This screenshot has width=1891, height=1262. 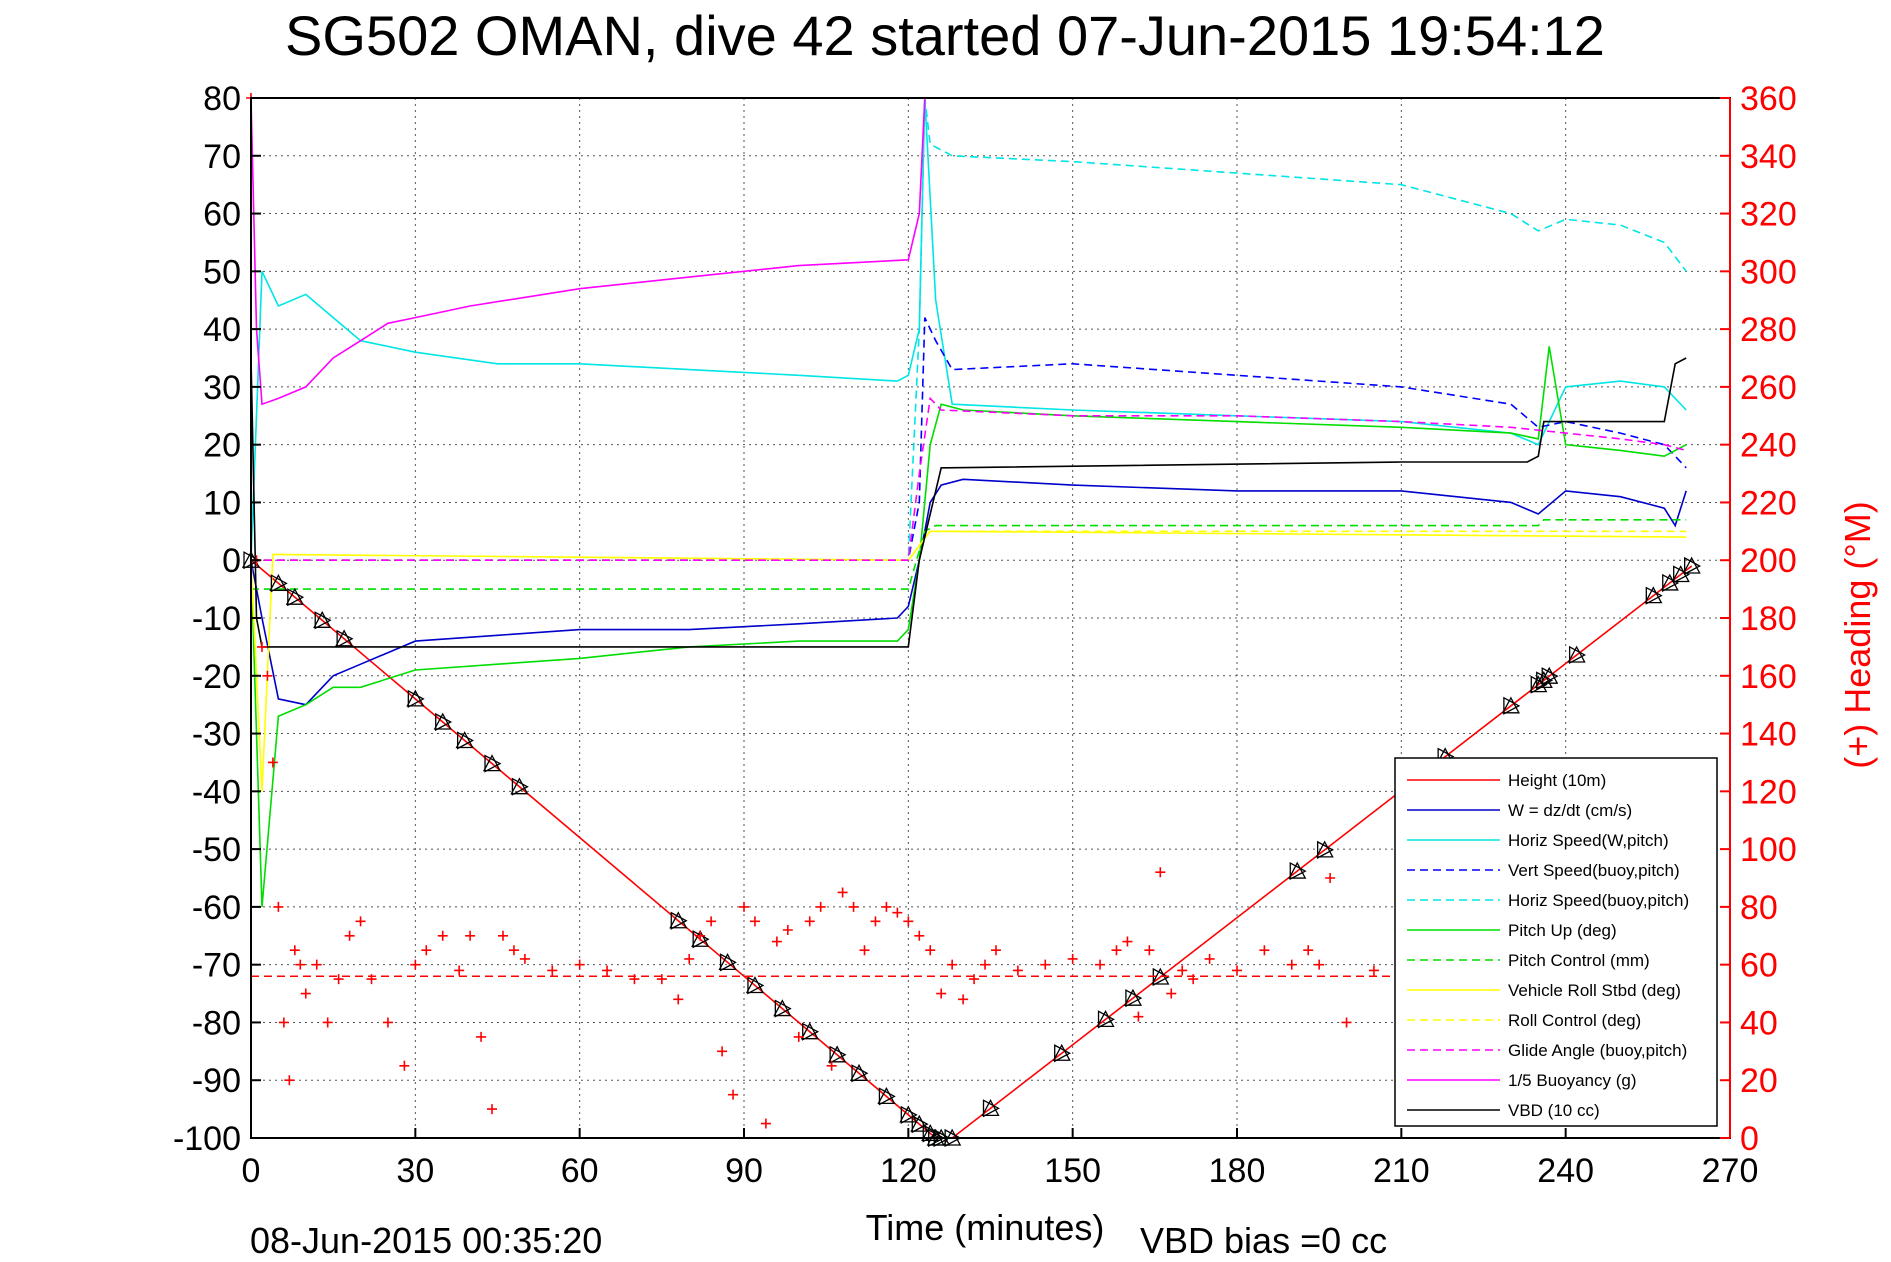 I want to click on y-right-tick-label: 20, so click(x=1759, y=1081).